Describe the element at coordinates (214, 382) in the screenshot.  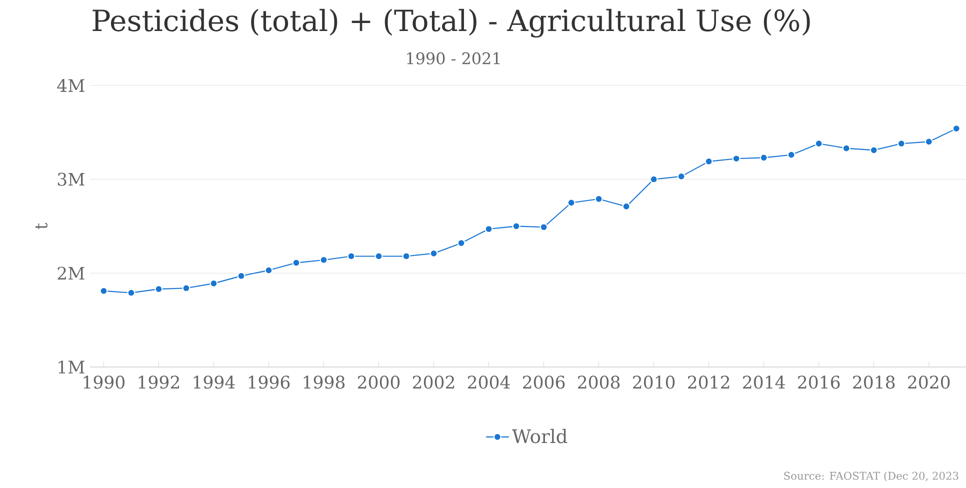
I see `x-tick-label: 1994` at that location.